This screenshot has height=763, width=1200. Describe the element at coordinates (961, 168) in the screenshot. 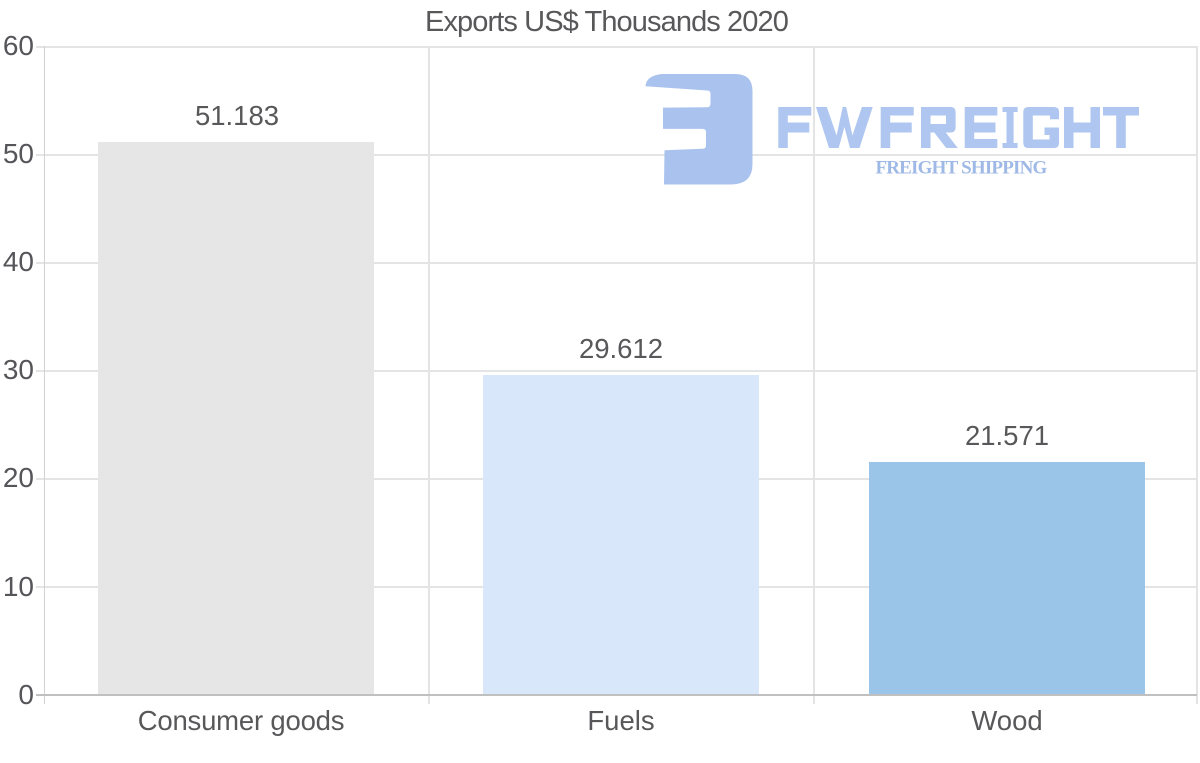

I see `svg-text: FREIGHT SHIPPING` at that location.